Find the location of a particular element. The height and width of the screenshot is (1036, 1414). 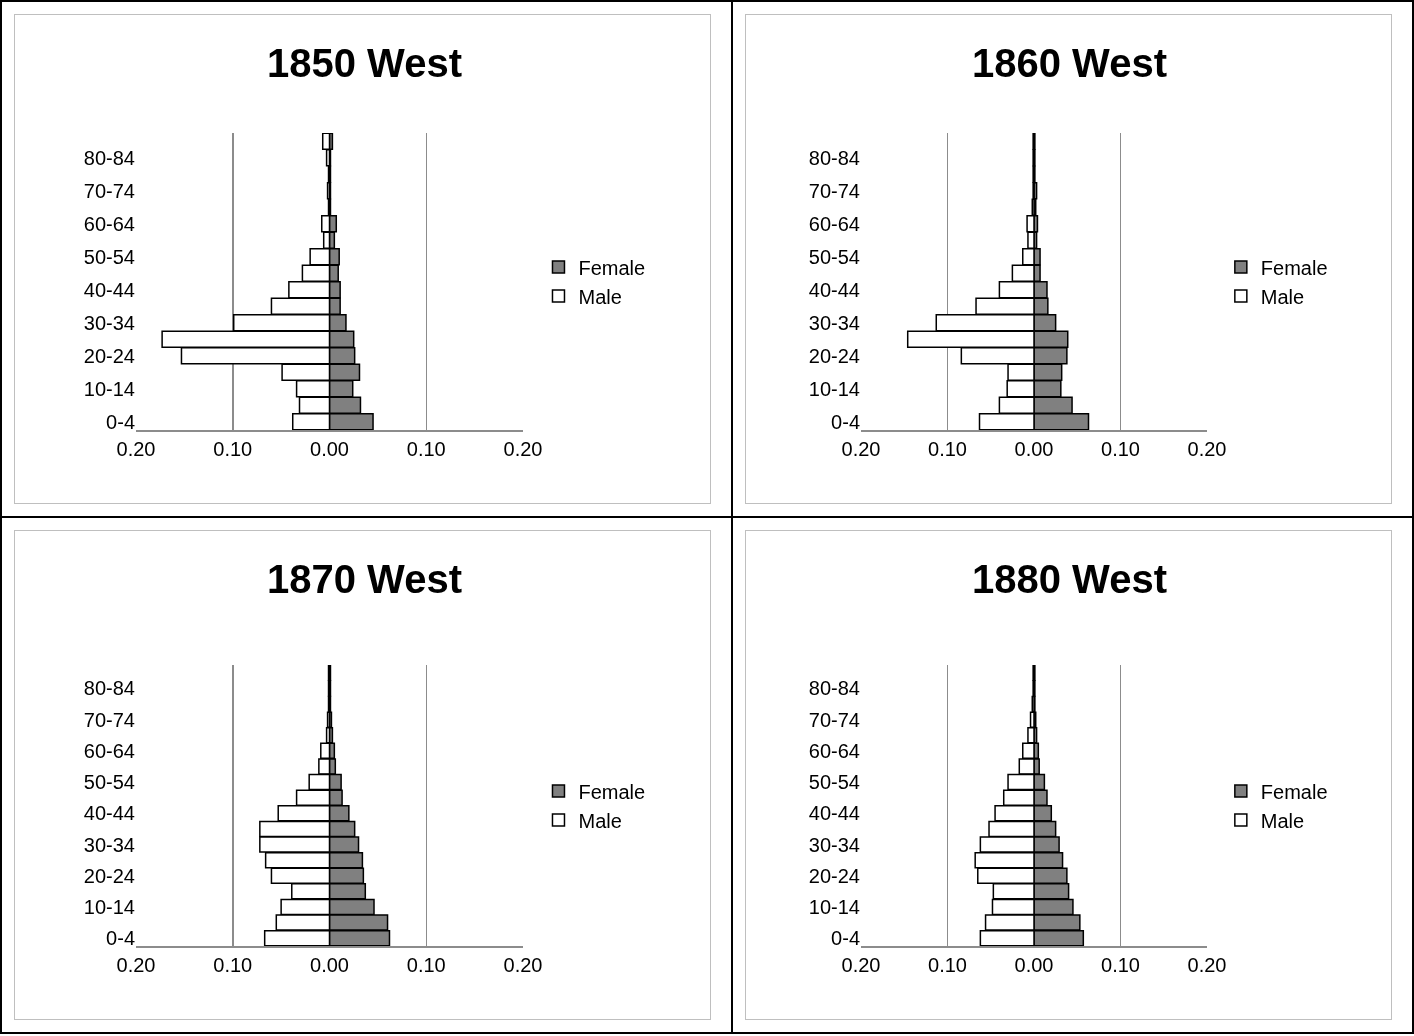

chart-title: 1850 West is located at coordinates (364, 63).